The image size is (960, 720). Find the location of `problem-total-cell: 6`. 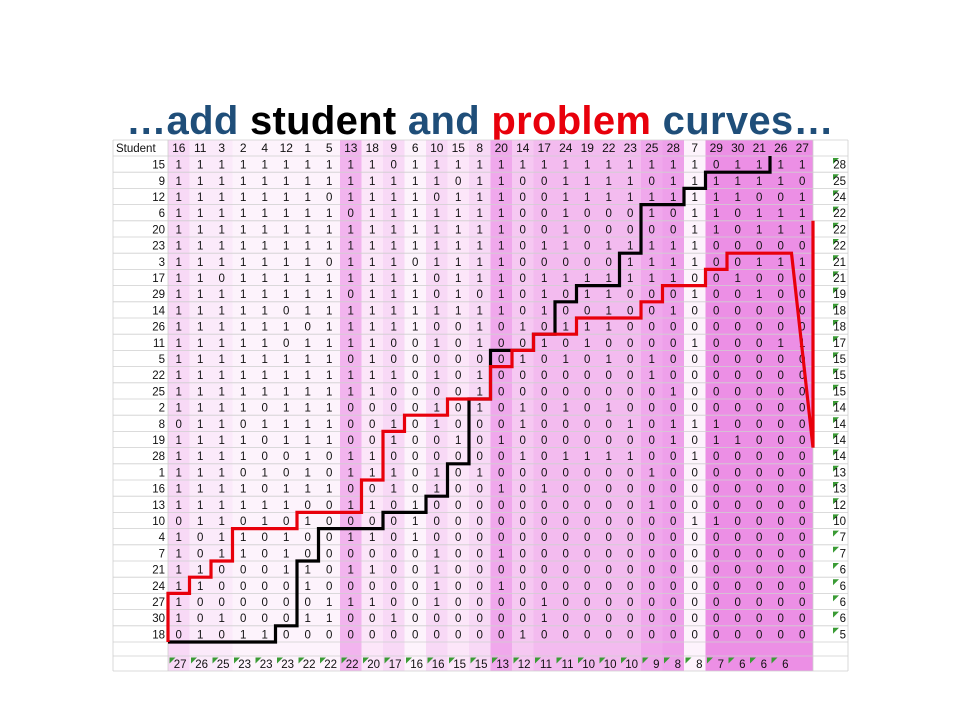

problem-total-cell: 6 is located at coordinates (764, 665).